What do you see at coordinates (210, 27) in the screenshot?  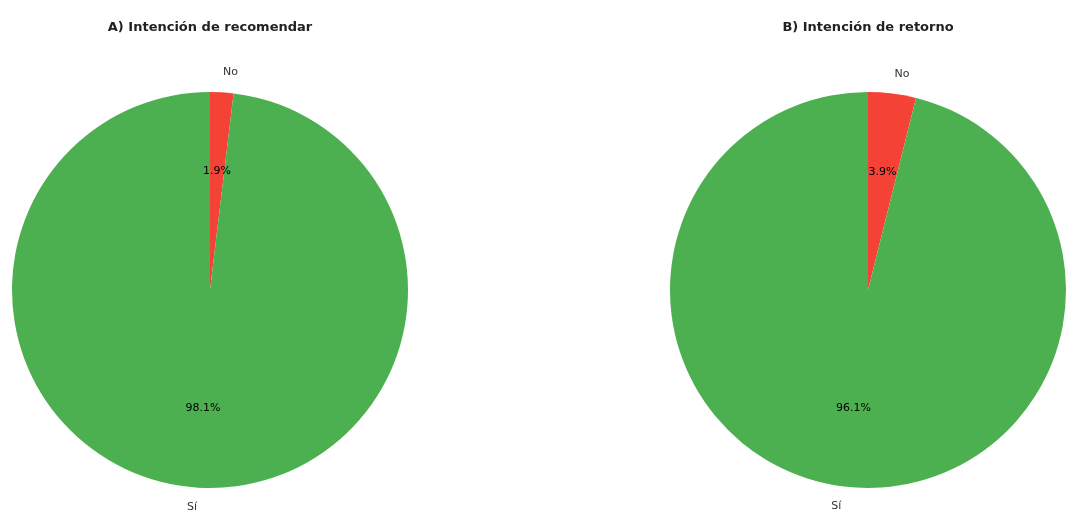 I see `chart-title: A) Intención de recomendar` at bounding box center [210, 27].